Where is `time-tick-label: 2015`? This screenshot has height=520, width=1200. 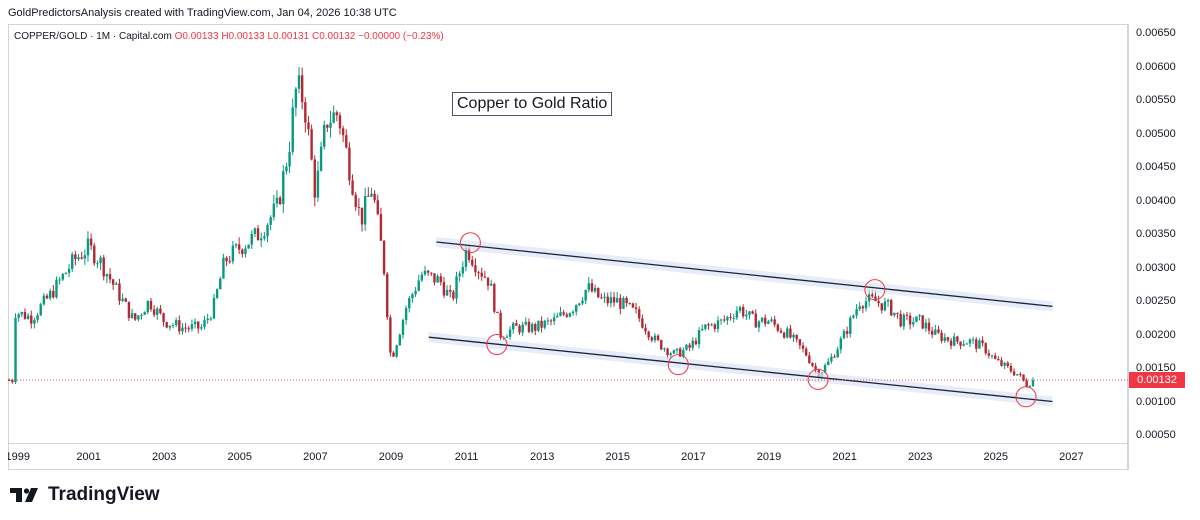
time-tick-label: 2015 is located at coordinates (618, 457).